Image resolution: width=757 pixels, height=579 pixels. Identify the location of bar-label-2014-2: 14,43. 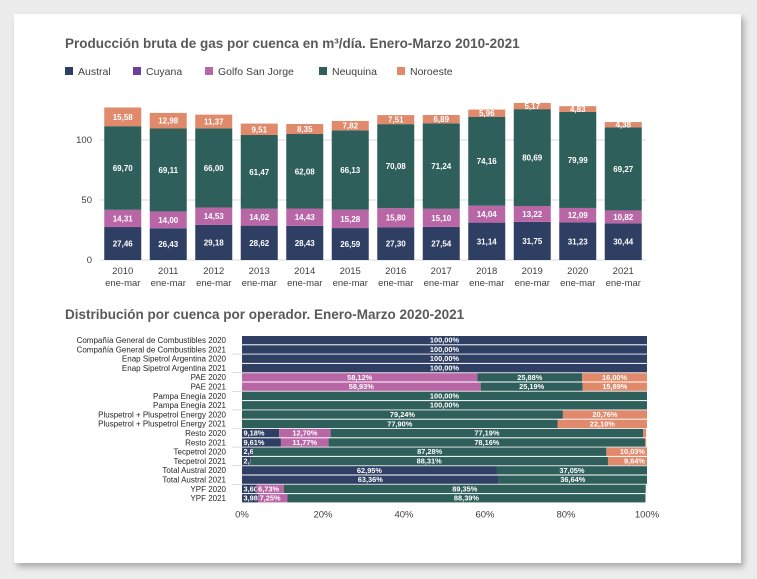
(305, 217).